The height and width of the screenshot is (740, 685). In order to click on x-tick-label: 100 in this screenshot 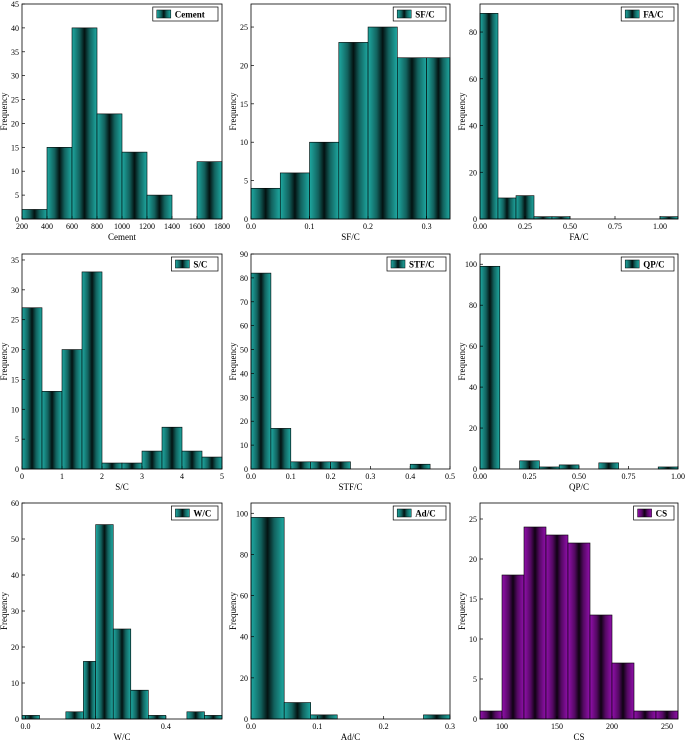, I will do `click(502, 726)`.